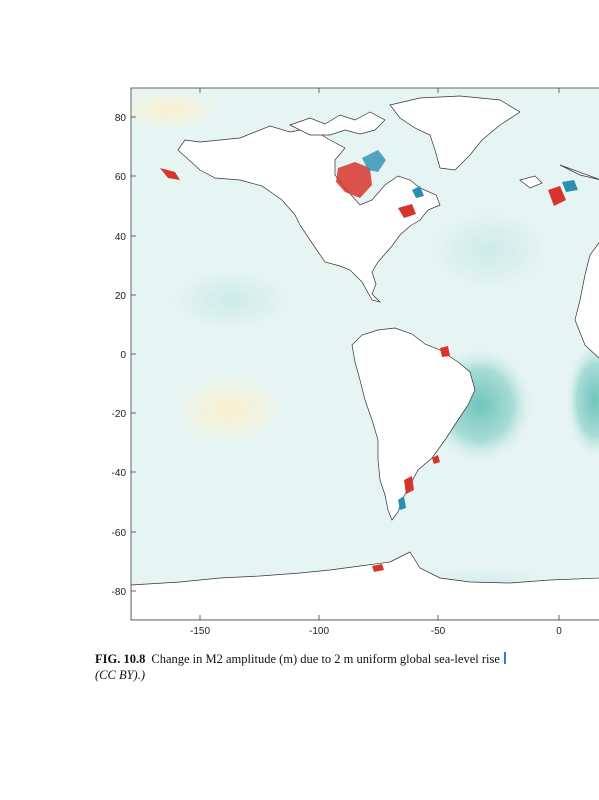 Image resolution: width=599 pixels, height=800 pixels. I want to click on y-tick-label: 60, so click(121, 177).